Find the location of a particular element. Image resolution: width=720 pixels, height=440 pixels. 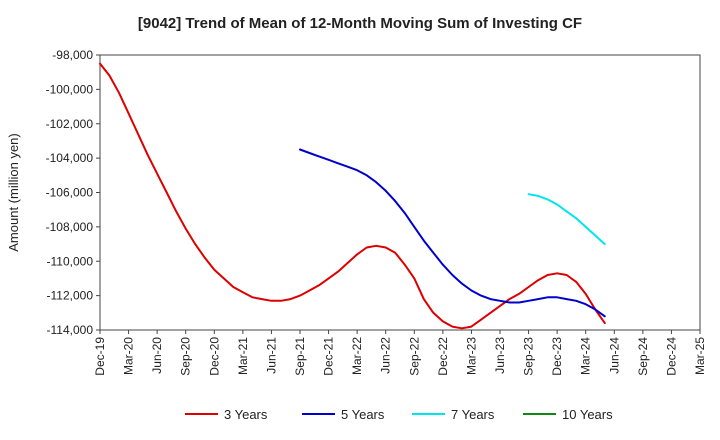

y-tick-label: -106,000 is located at coordinates (70, 193).